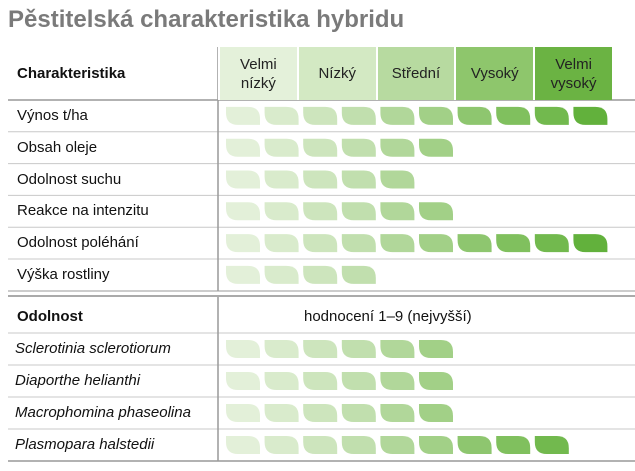 Image resolution: width=635 pixels, height=471 pixels. What do you see at coordinates (206, 19) in the screenshot?
I see `title: Pěstitelská charakteristika hybridu` at bounding box center [206, 19].